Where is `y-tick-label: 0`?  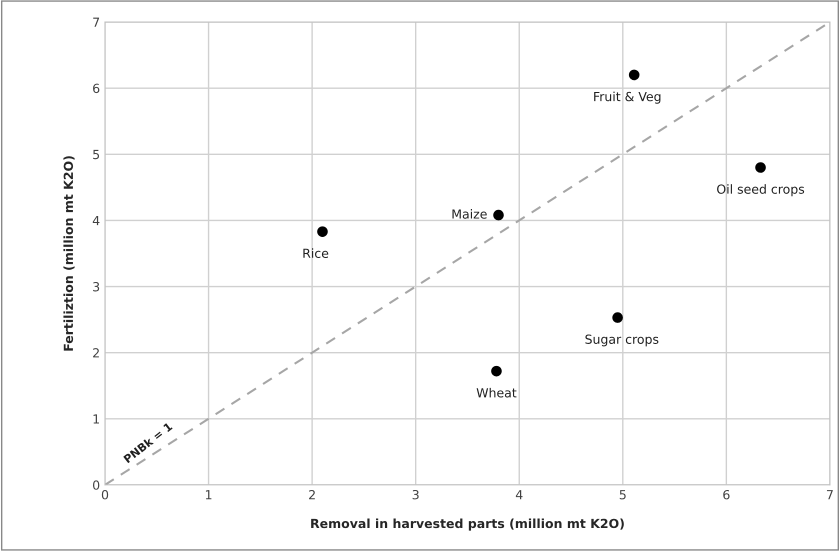 y-tick-label: 0 is located at coordinates (96, 485).